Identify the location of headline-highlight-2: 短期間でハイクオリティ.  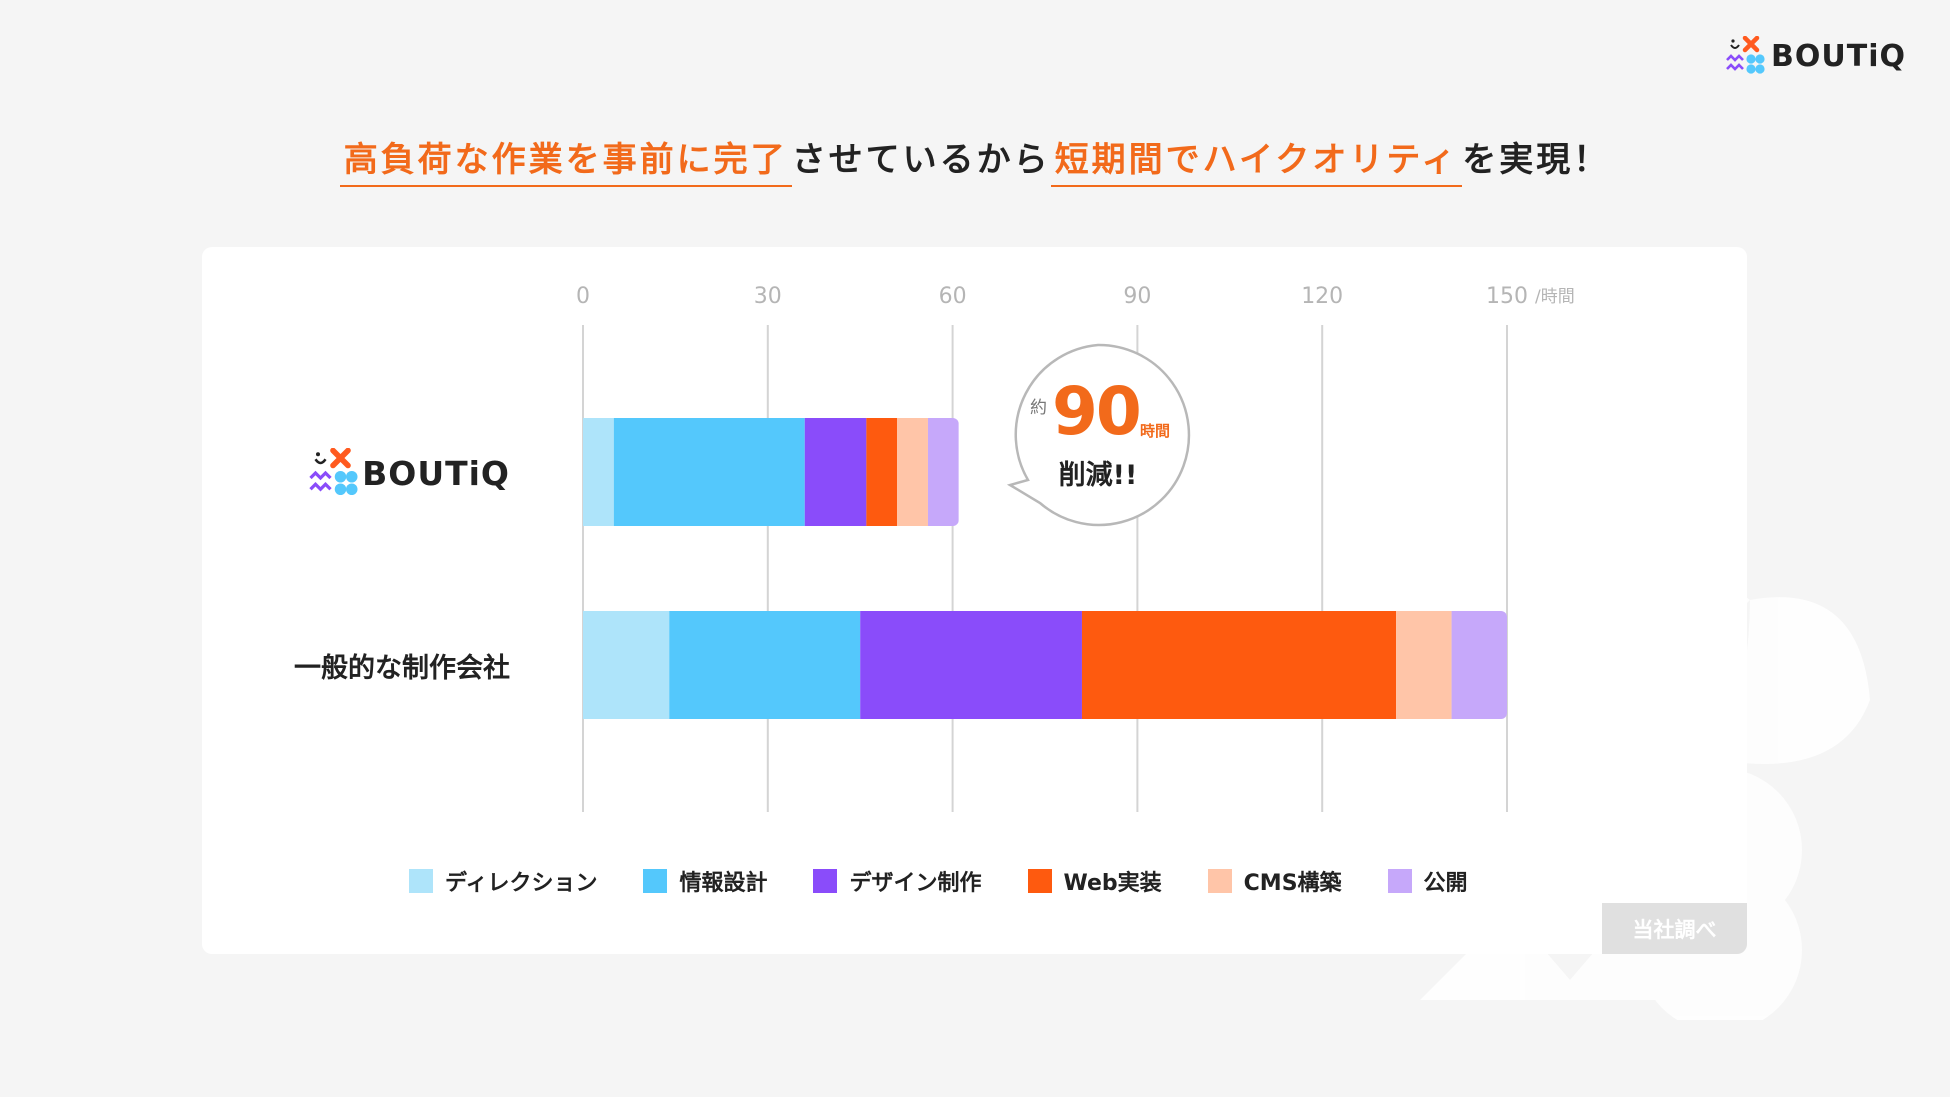
(1256, 159).